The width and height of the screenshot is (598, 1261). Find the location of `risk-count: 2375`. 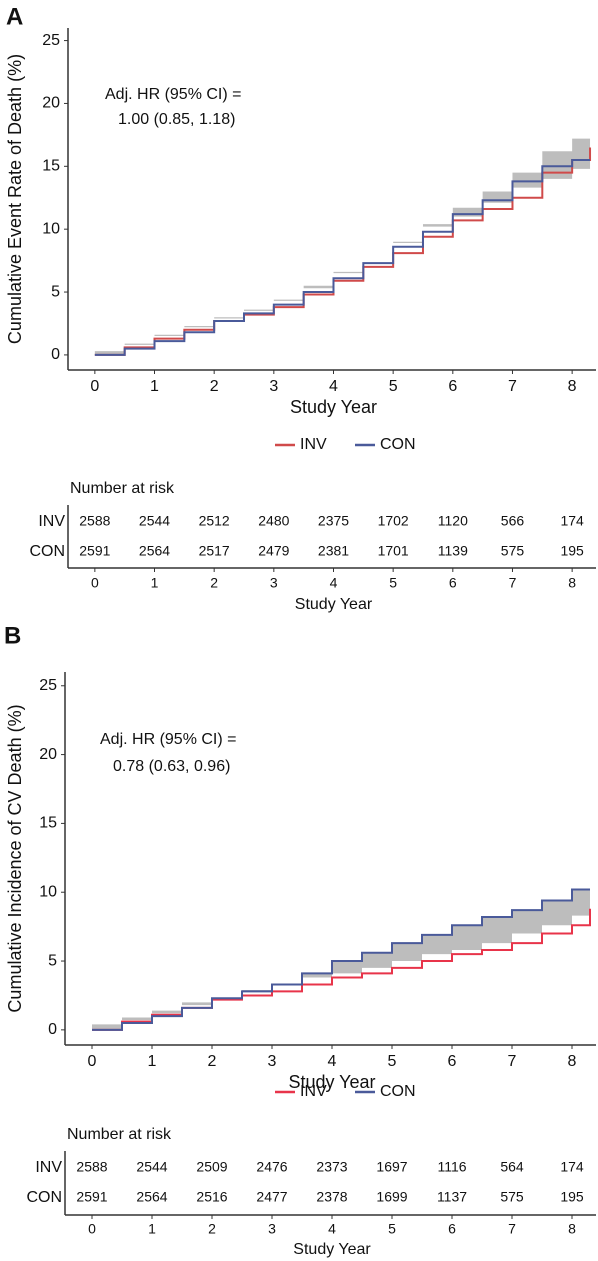

risk-count: 2375 is located at coordinates (333, 521).